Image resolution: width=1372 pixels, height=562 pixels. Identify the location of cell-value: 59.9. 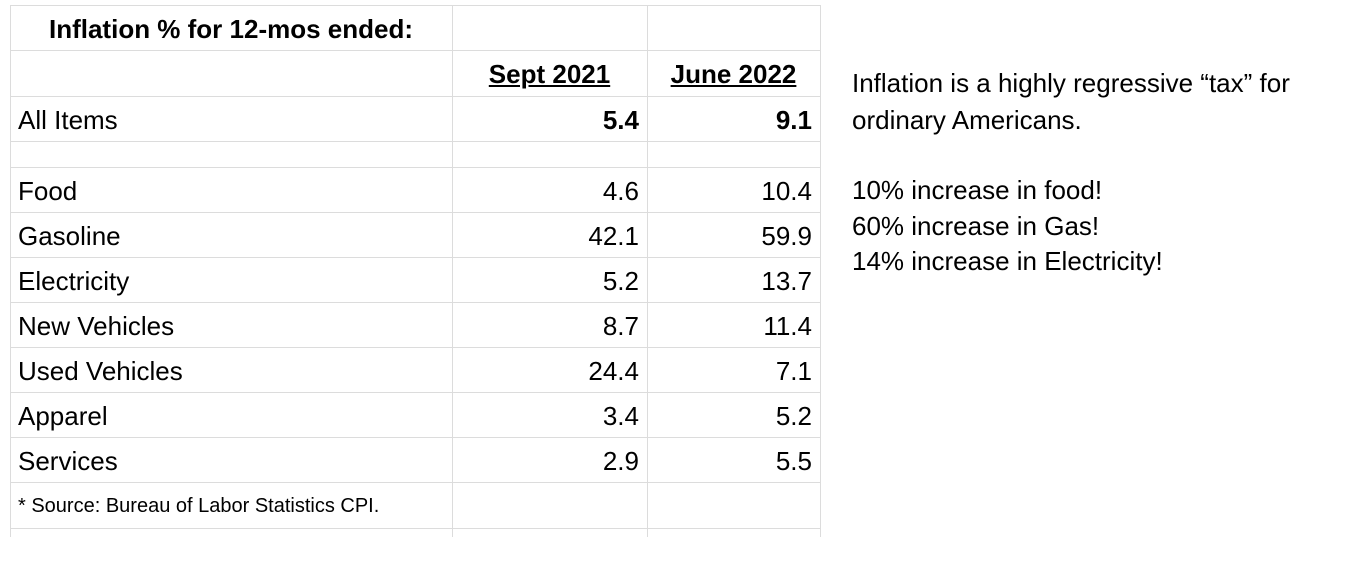
(786, 235).